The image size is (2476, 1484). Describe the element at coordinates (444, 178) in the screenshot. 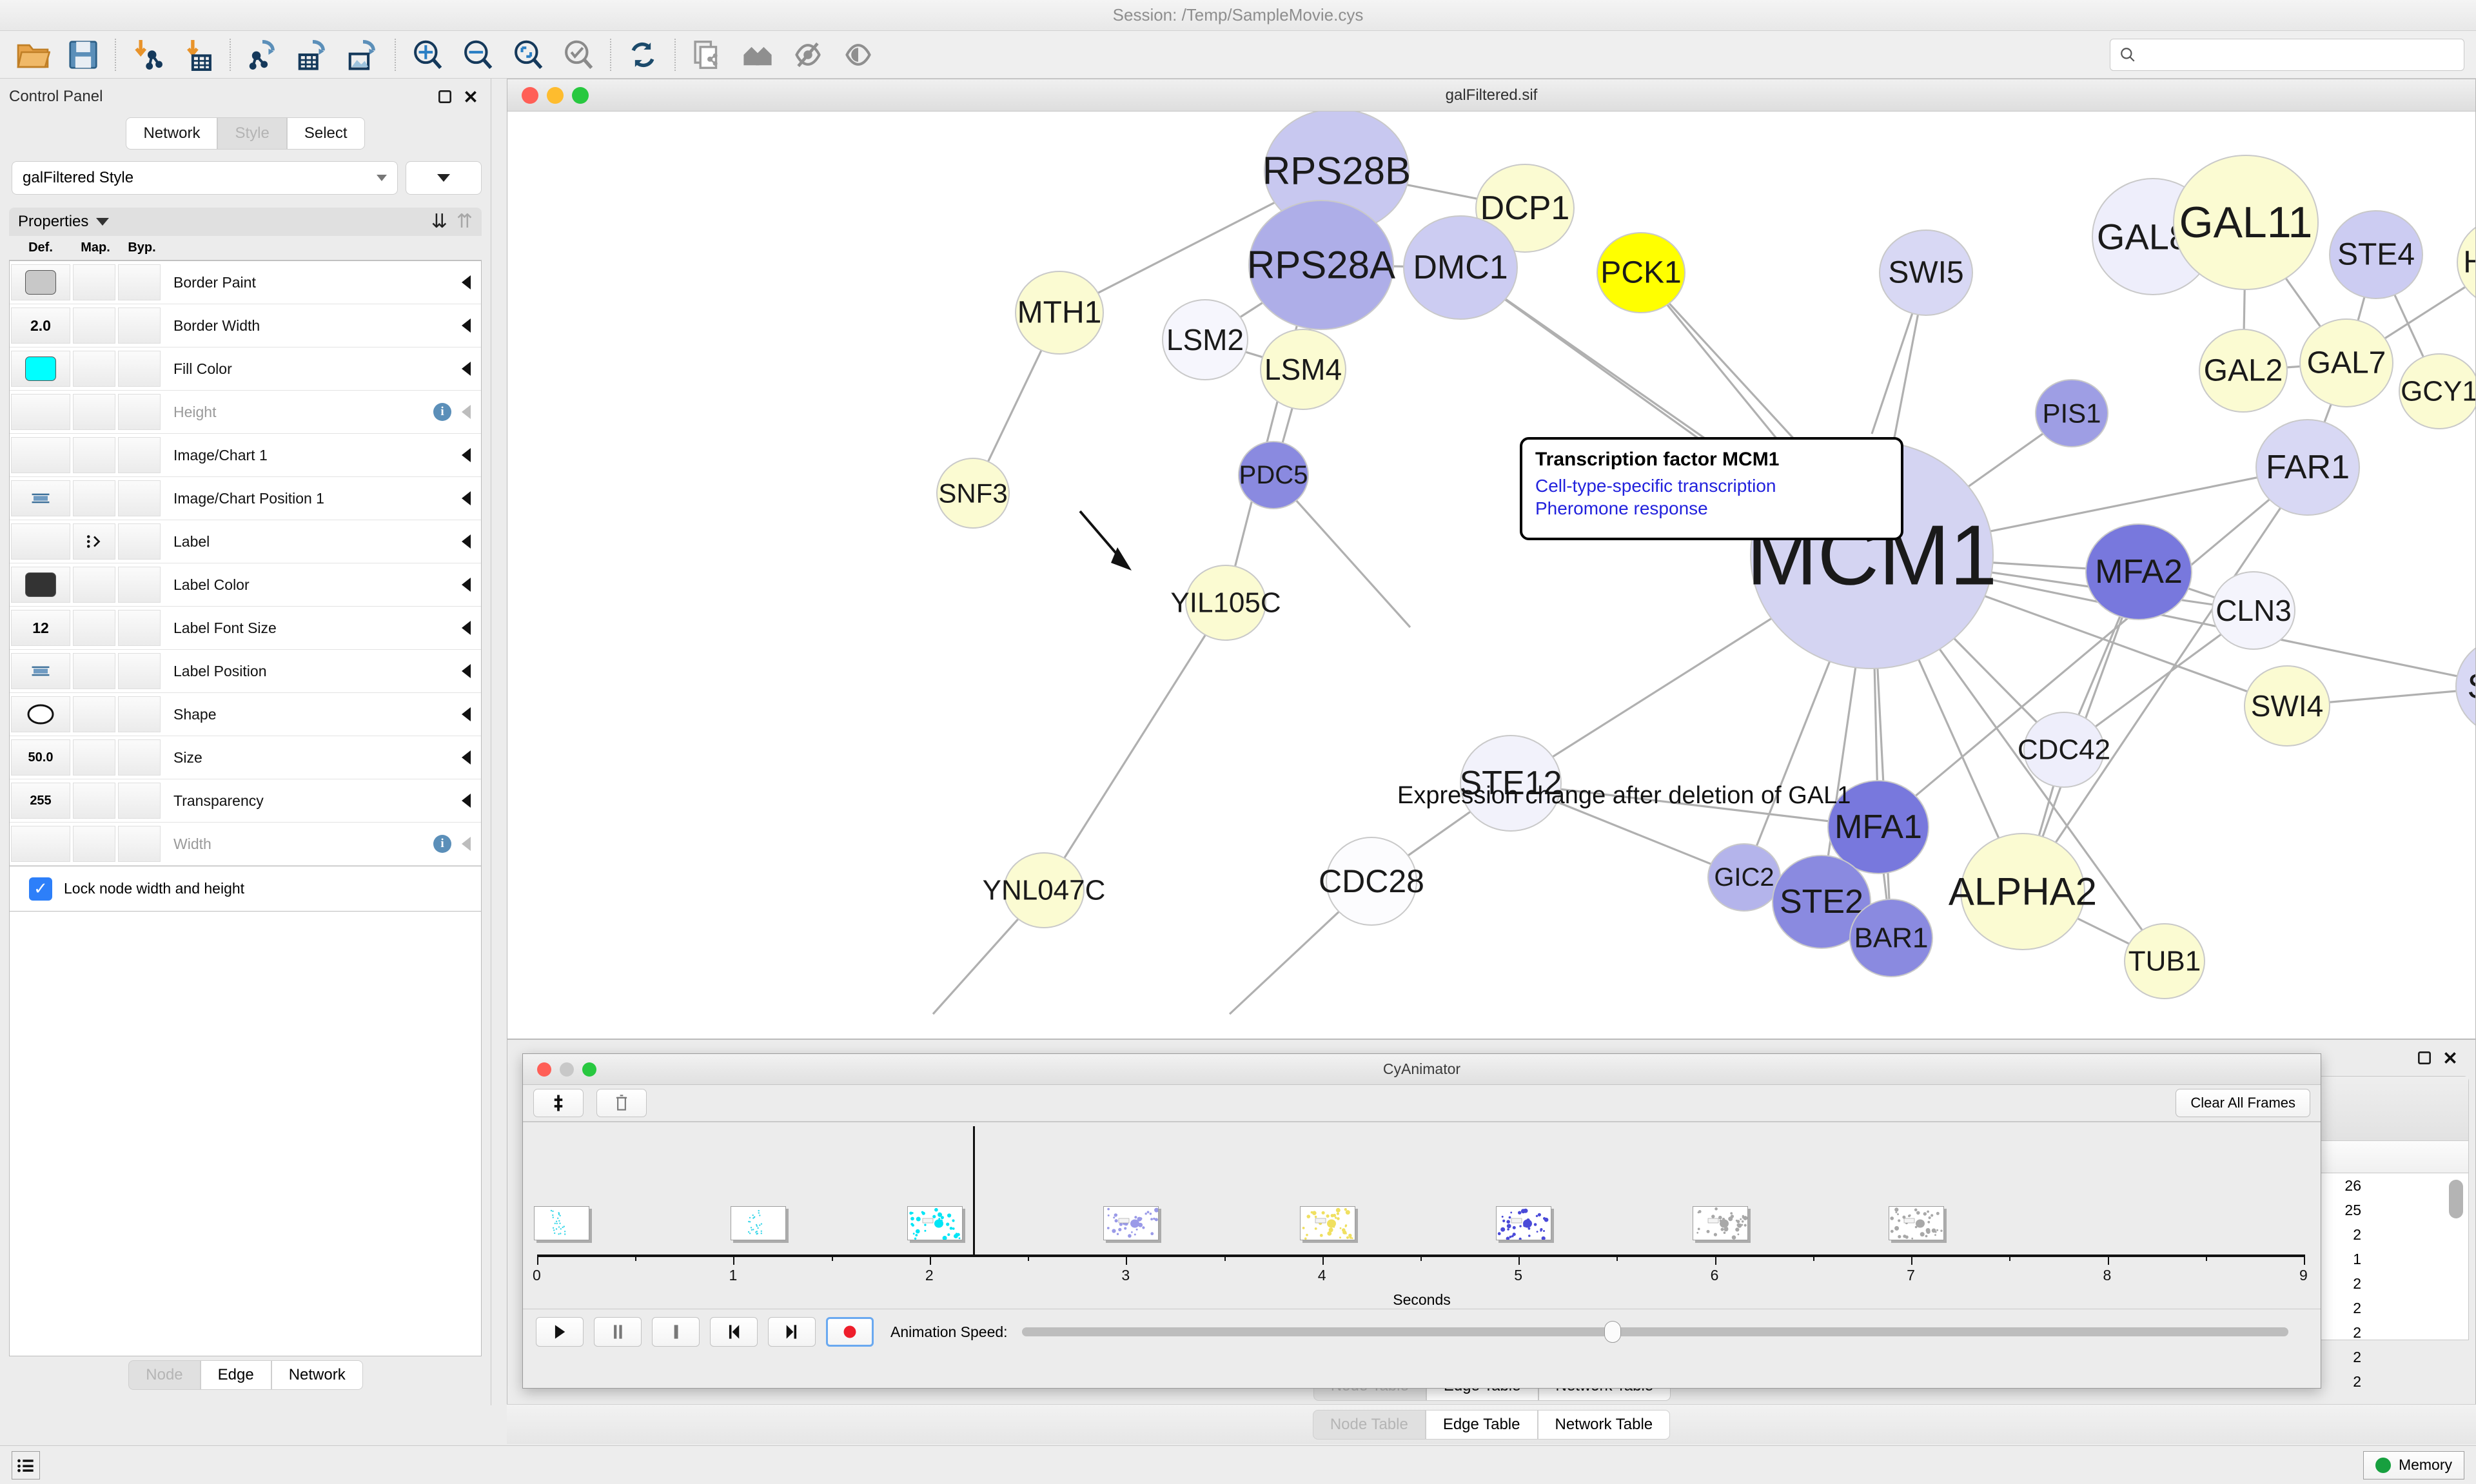

I see `style-options-menu-button` at that location.